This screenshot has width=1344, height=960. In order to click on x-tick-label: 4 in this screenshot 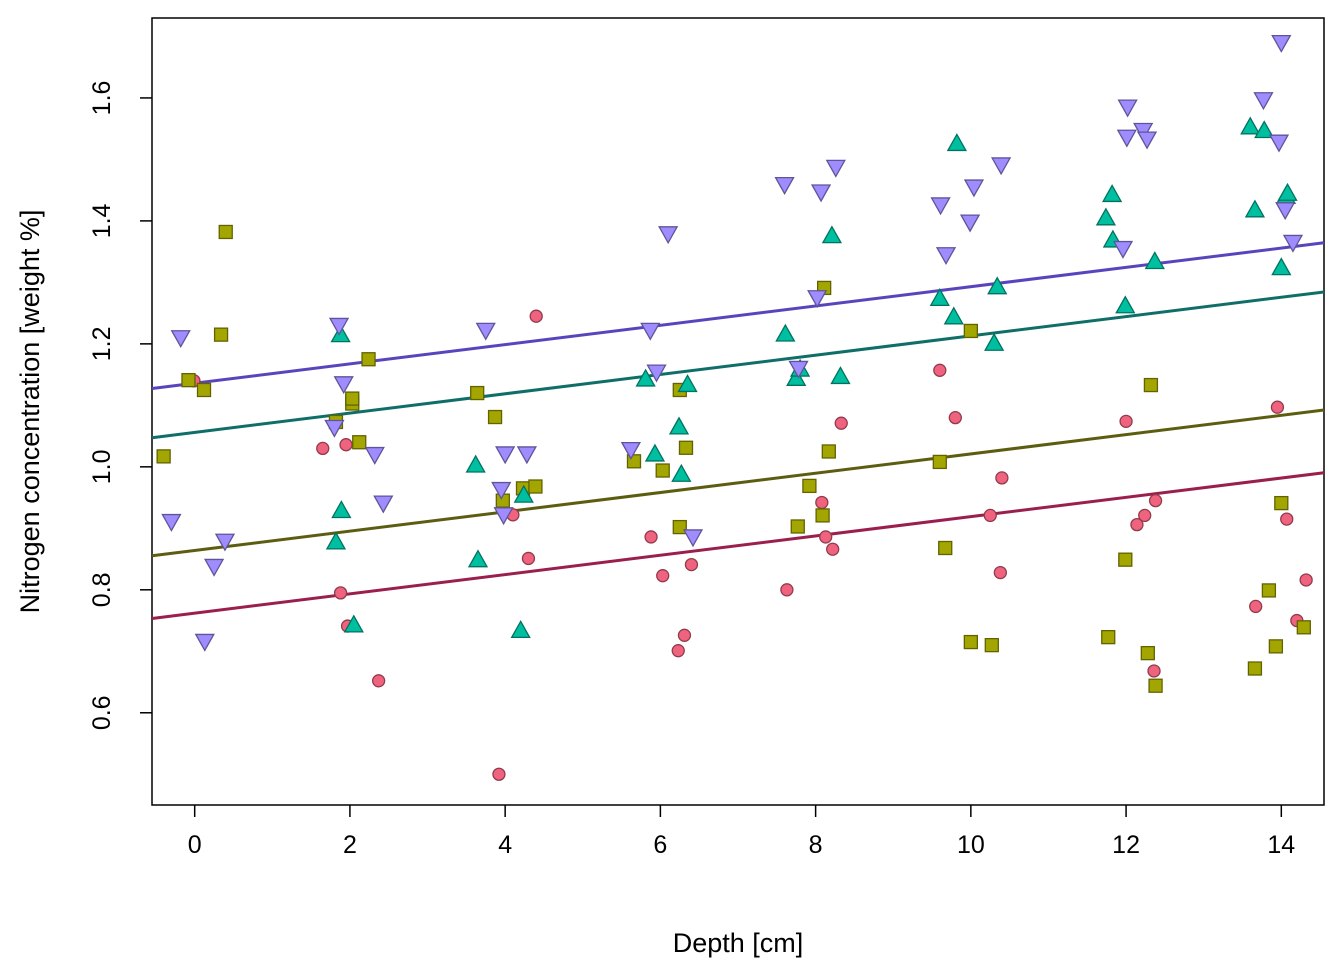, I will do `click(505, 845)`.